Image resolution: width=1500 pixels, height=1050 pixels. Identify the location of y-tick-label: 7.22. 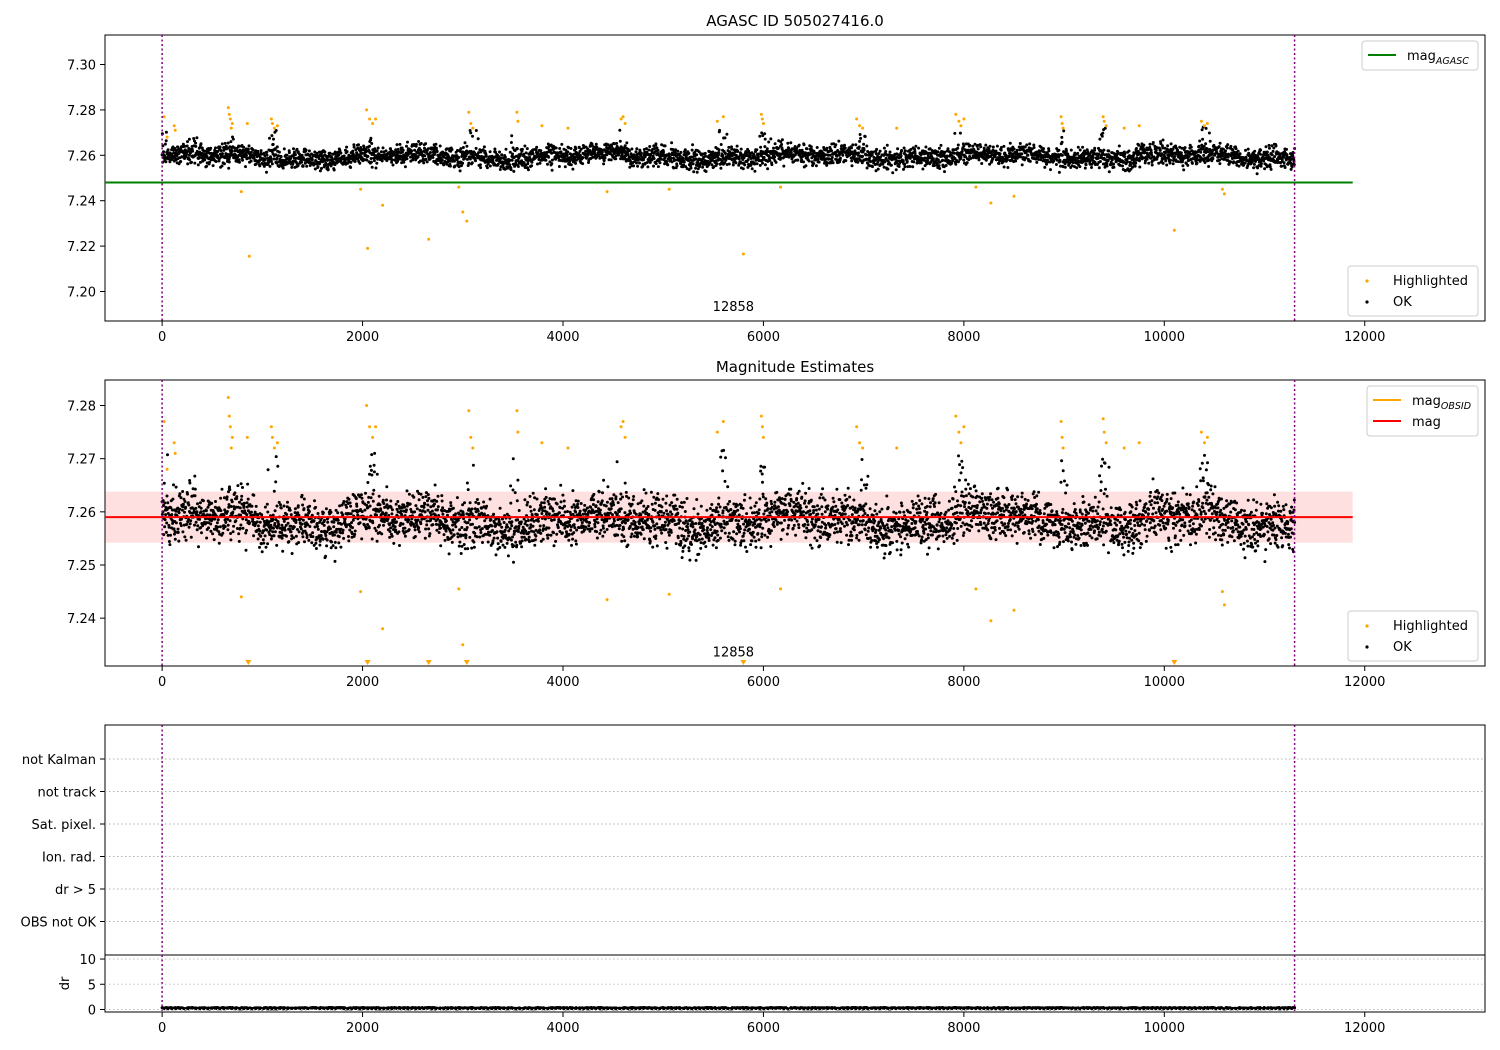
(81, 247).